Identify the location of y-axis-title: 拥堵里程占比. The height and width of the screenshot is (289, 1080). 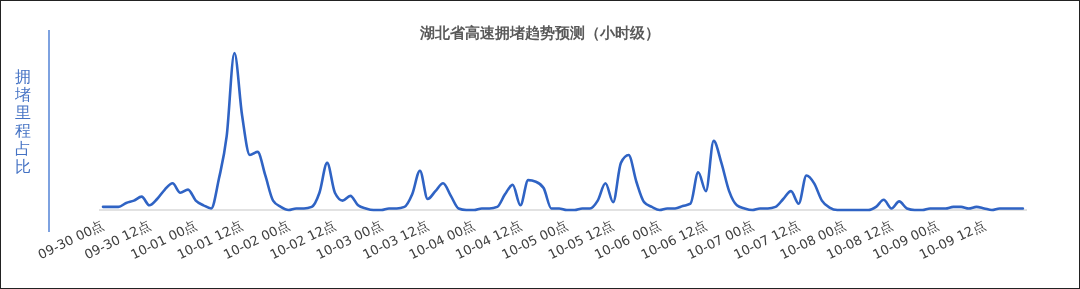
(22, 121).